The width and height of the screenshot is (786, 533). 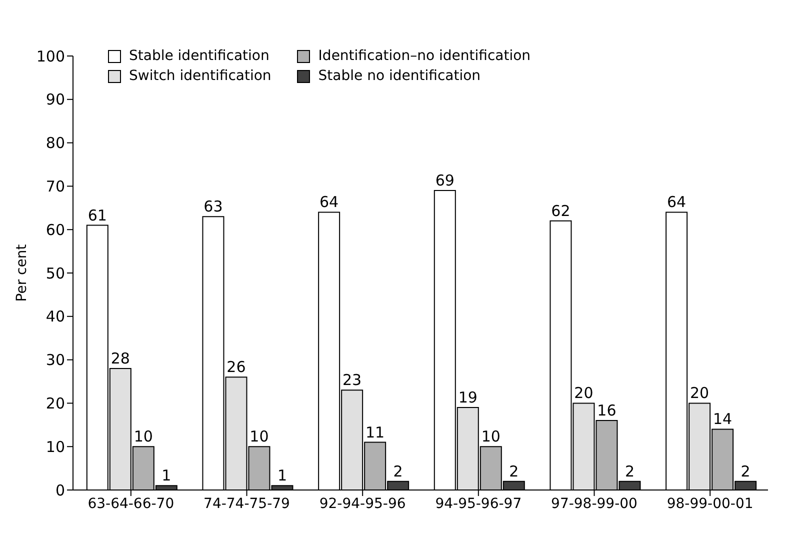 I want to click on legend-label: Switch identification, so click(x=200, y=76).